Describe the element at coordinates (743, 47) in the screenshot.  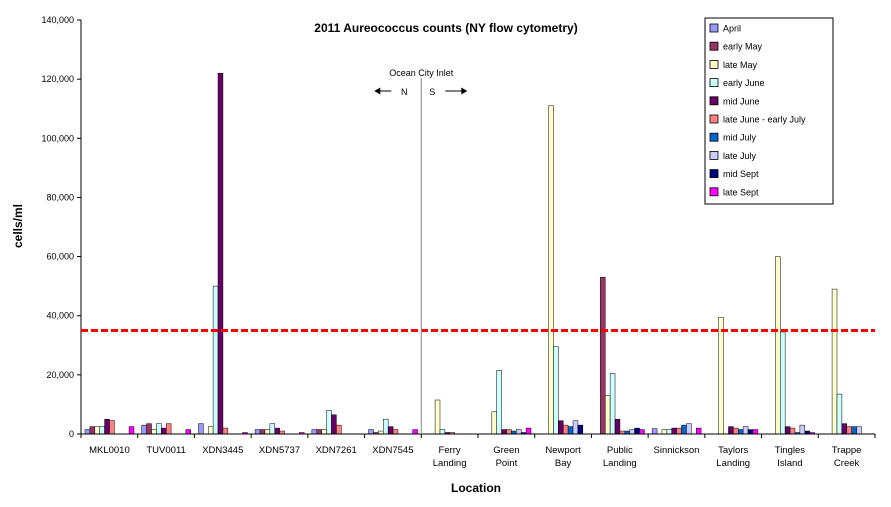
I see `legend-entry: early May` at that location.